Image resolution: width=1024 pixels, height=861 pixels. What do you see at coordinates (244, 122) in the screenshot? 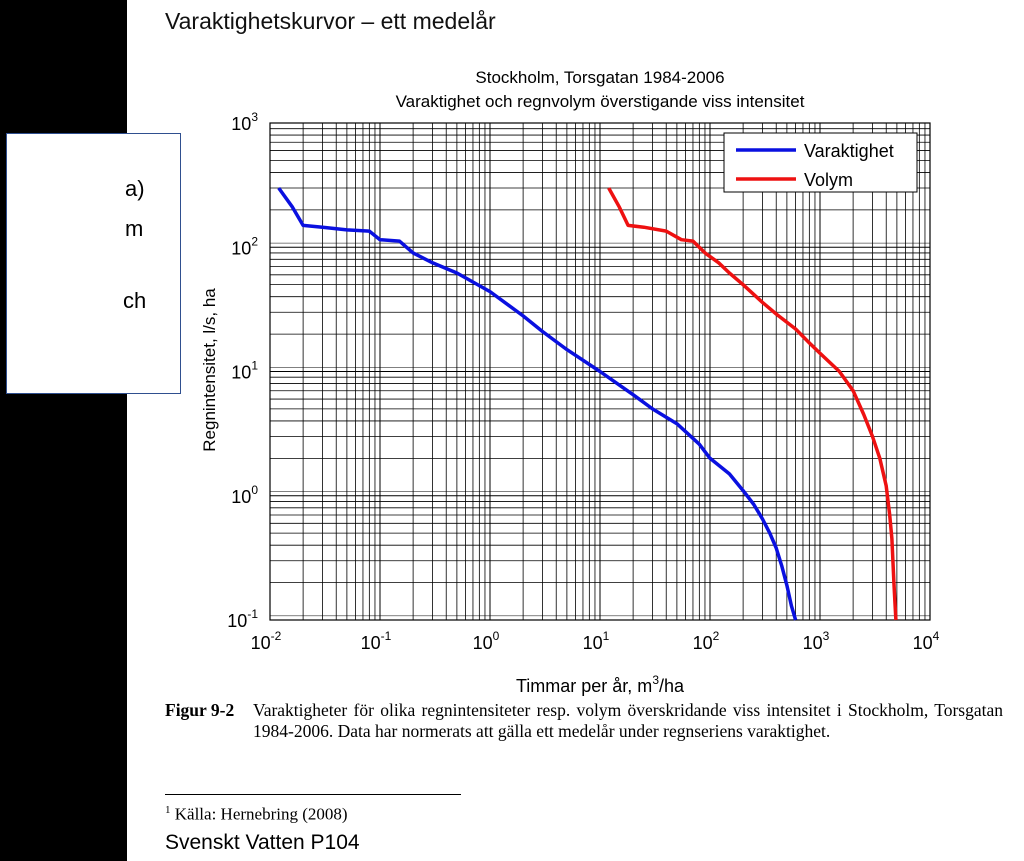
I see `y-tick-label: 10³` at bounding box center [244, 122].